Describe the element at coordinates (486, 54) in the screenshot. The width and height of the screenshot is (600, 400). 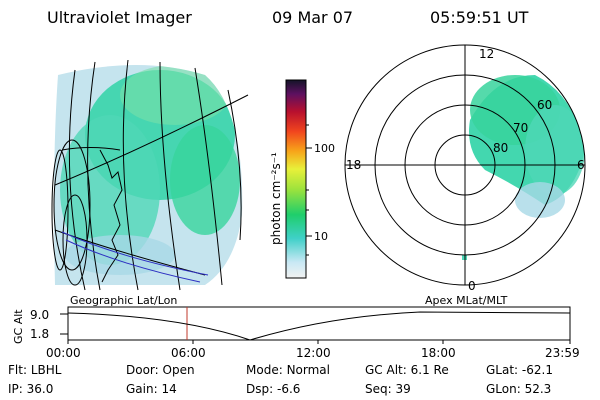
I see `mlt-label-12: 12` at that location.